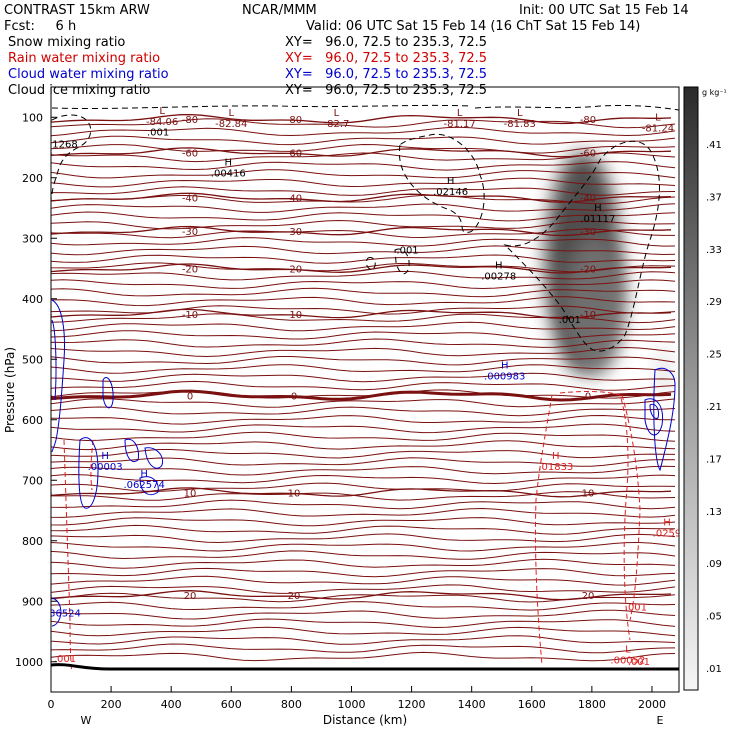 Image resolution: width=740 pixels, height=740 pixels. Describe the element at coordinates (66, 42) in the screenshot. I see `field-name-snow: Snow mixing ratio` at that location.